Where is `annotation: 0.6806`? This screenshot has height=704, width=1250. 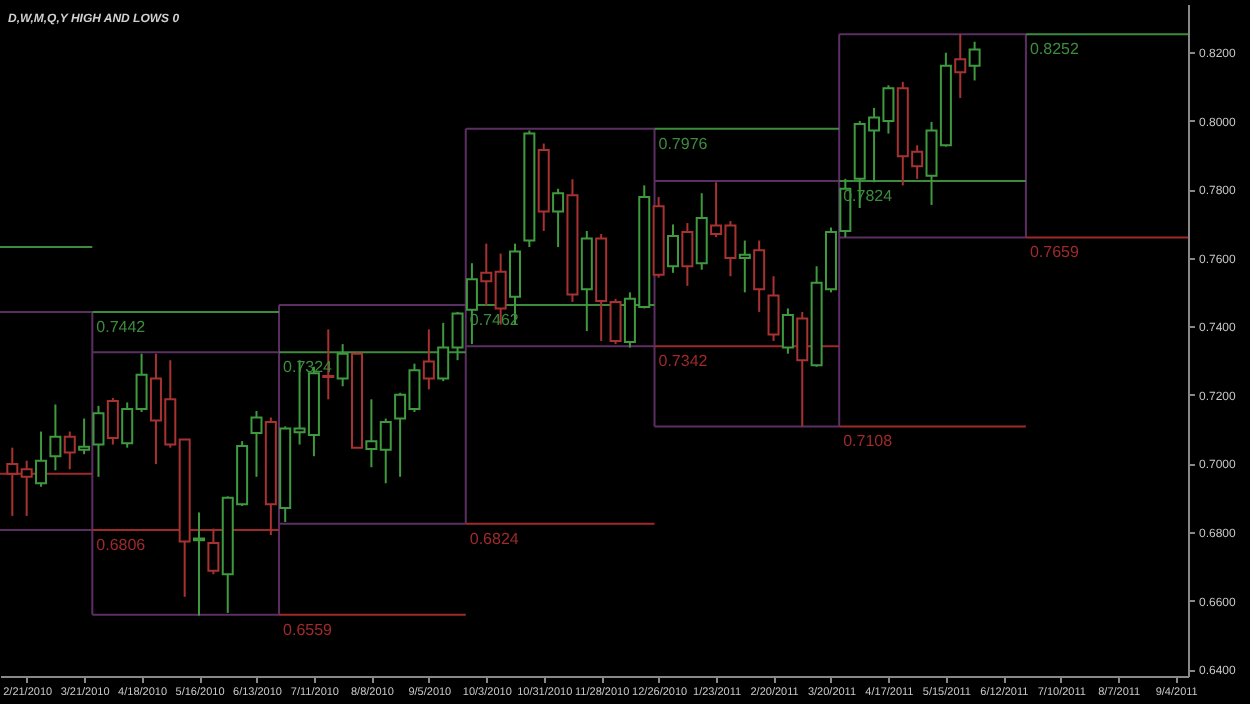
annotation: 0.6806 is located at coordinates (121, 544).